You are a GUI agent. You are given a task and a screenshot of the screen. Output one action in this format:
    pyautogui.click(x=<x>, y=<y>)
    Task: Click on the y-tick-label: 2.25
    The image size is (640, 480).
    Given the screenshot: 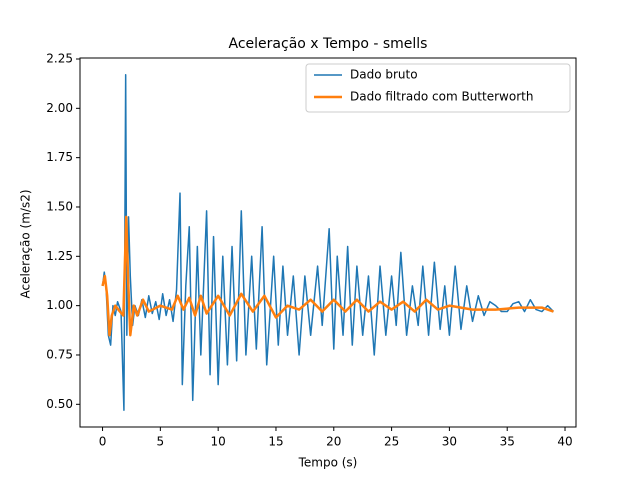 What is the action you would take?
    pyautogui.click(x=59, y=58)
    